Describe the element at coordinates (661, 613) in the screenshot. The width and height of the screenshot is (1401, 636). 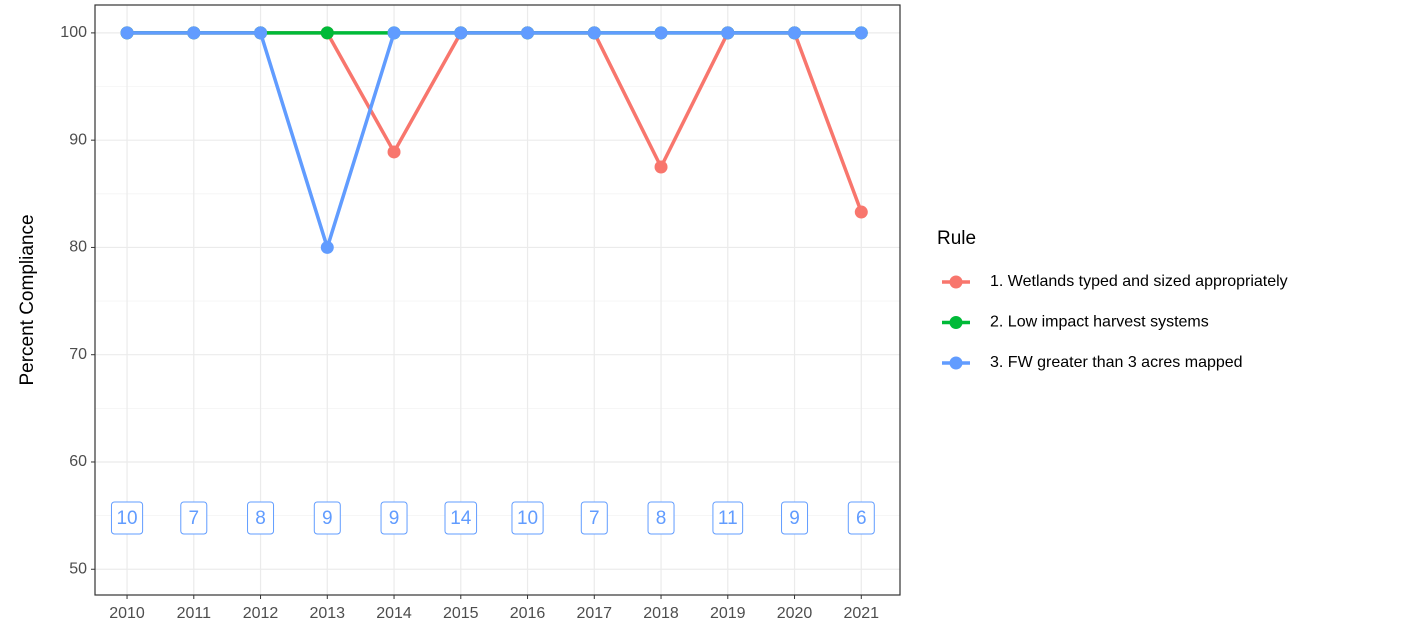
I see `x-tick-label: 2018` at that location.